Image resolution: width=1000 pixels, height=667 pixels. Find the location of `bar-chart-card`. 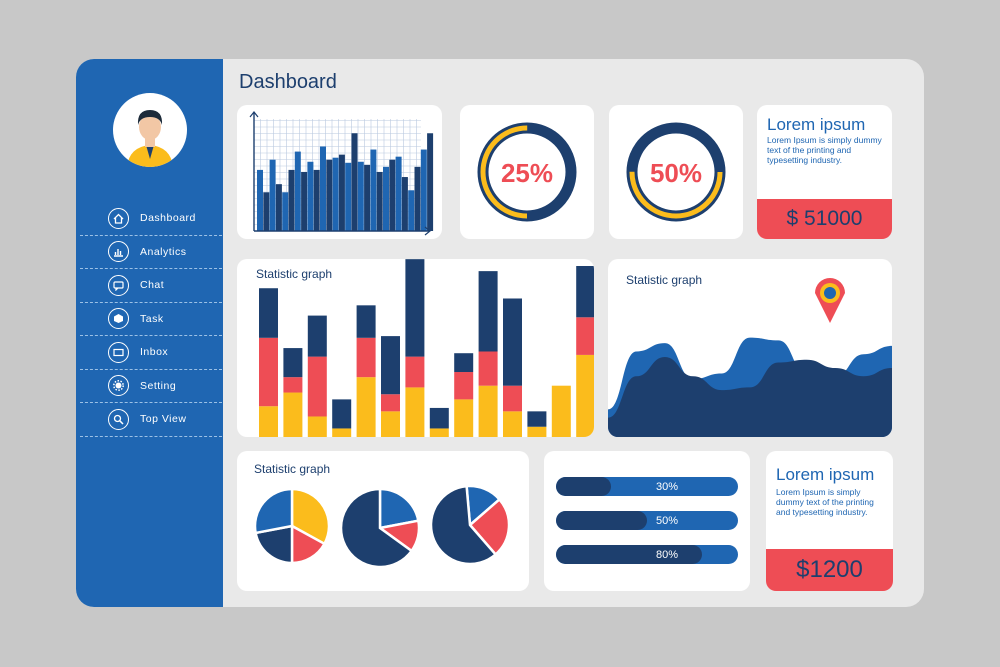

bar-chart-card is located at coordinates (339, 172).